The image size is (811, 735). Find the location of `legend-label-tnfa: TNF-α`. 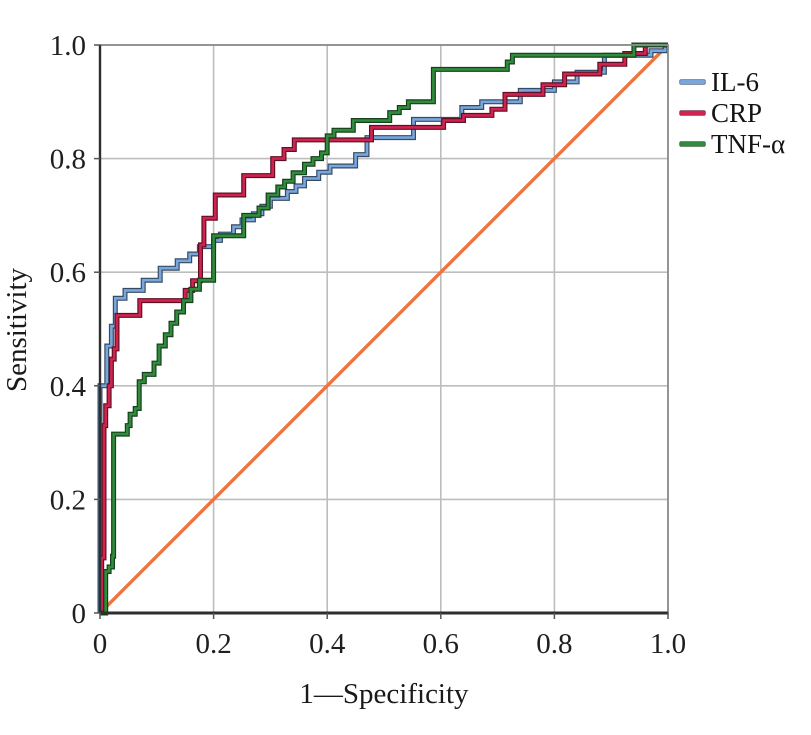

legend-label-tnfa: TNF-α is located at coordinates (748, 144).